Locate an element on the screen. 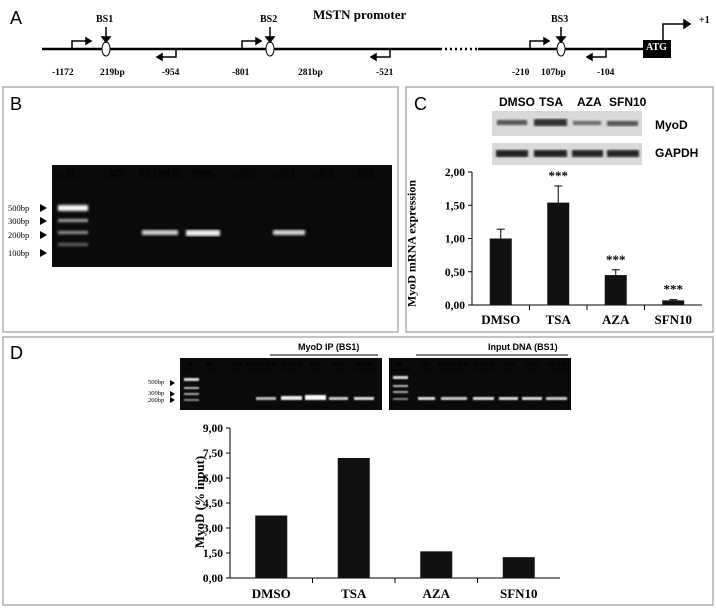 This screenshot has width=716, height=608. blot-c-lane-label: DMSO is located at coordinates (517, 102).